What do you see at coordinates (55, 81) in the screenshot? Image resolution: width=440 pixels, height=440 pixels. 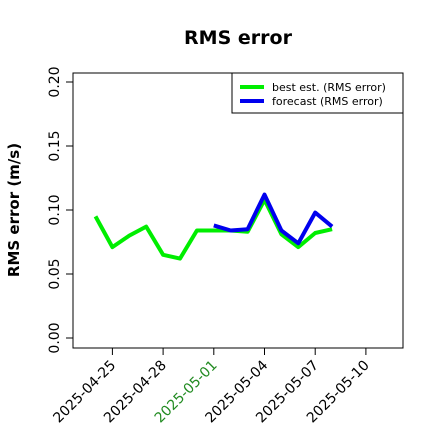 I see `y-tick-label: 0.20` at bounding box center [55, 81].